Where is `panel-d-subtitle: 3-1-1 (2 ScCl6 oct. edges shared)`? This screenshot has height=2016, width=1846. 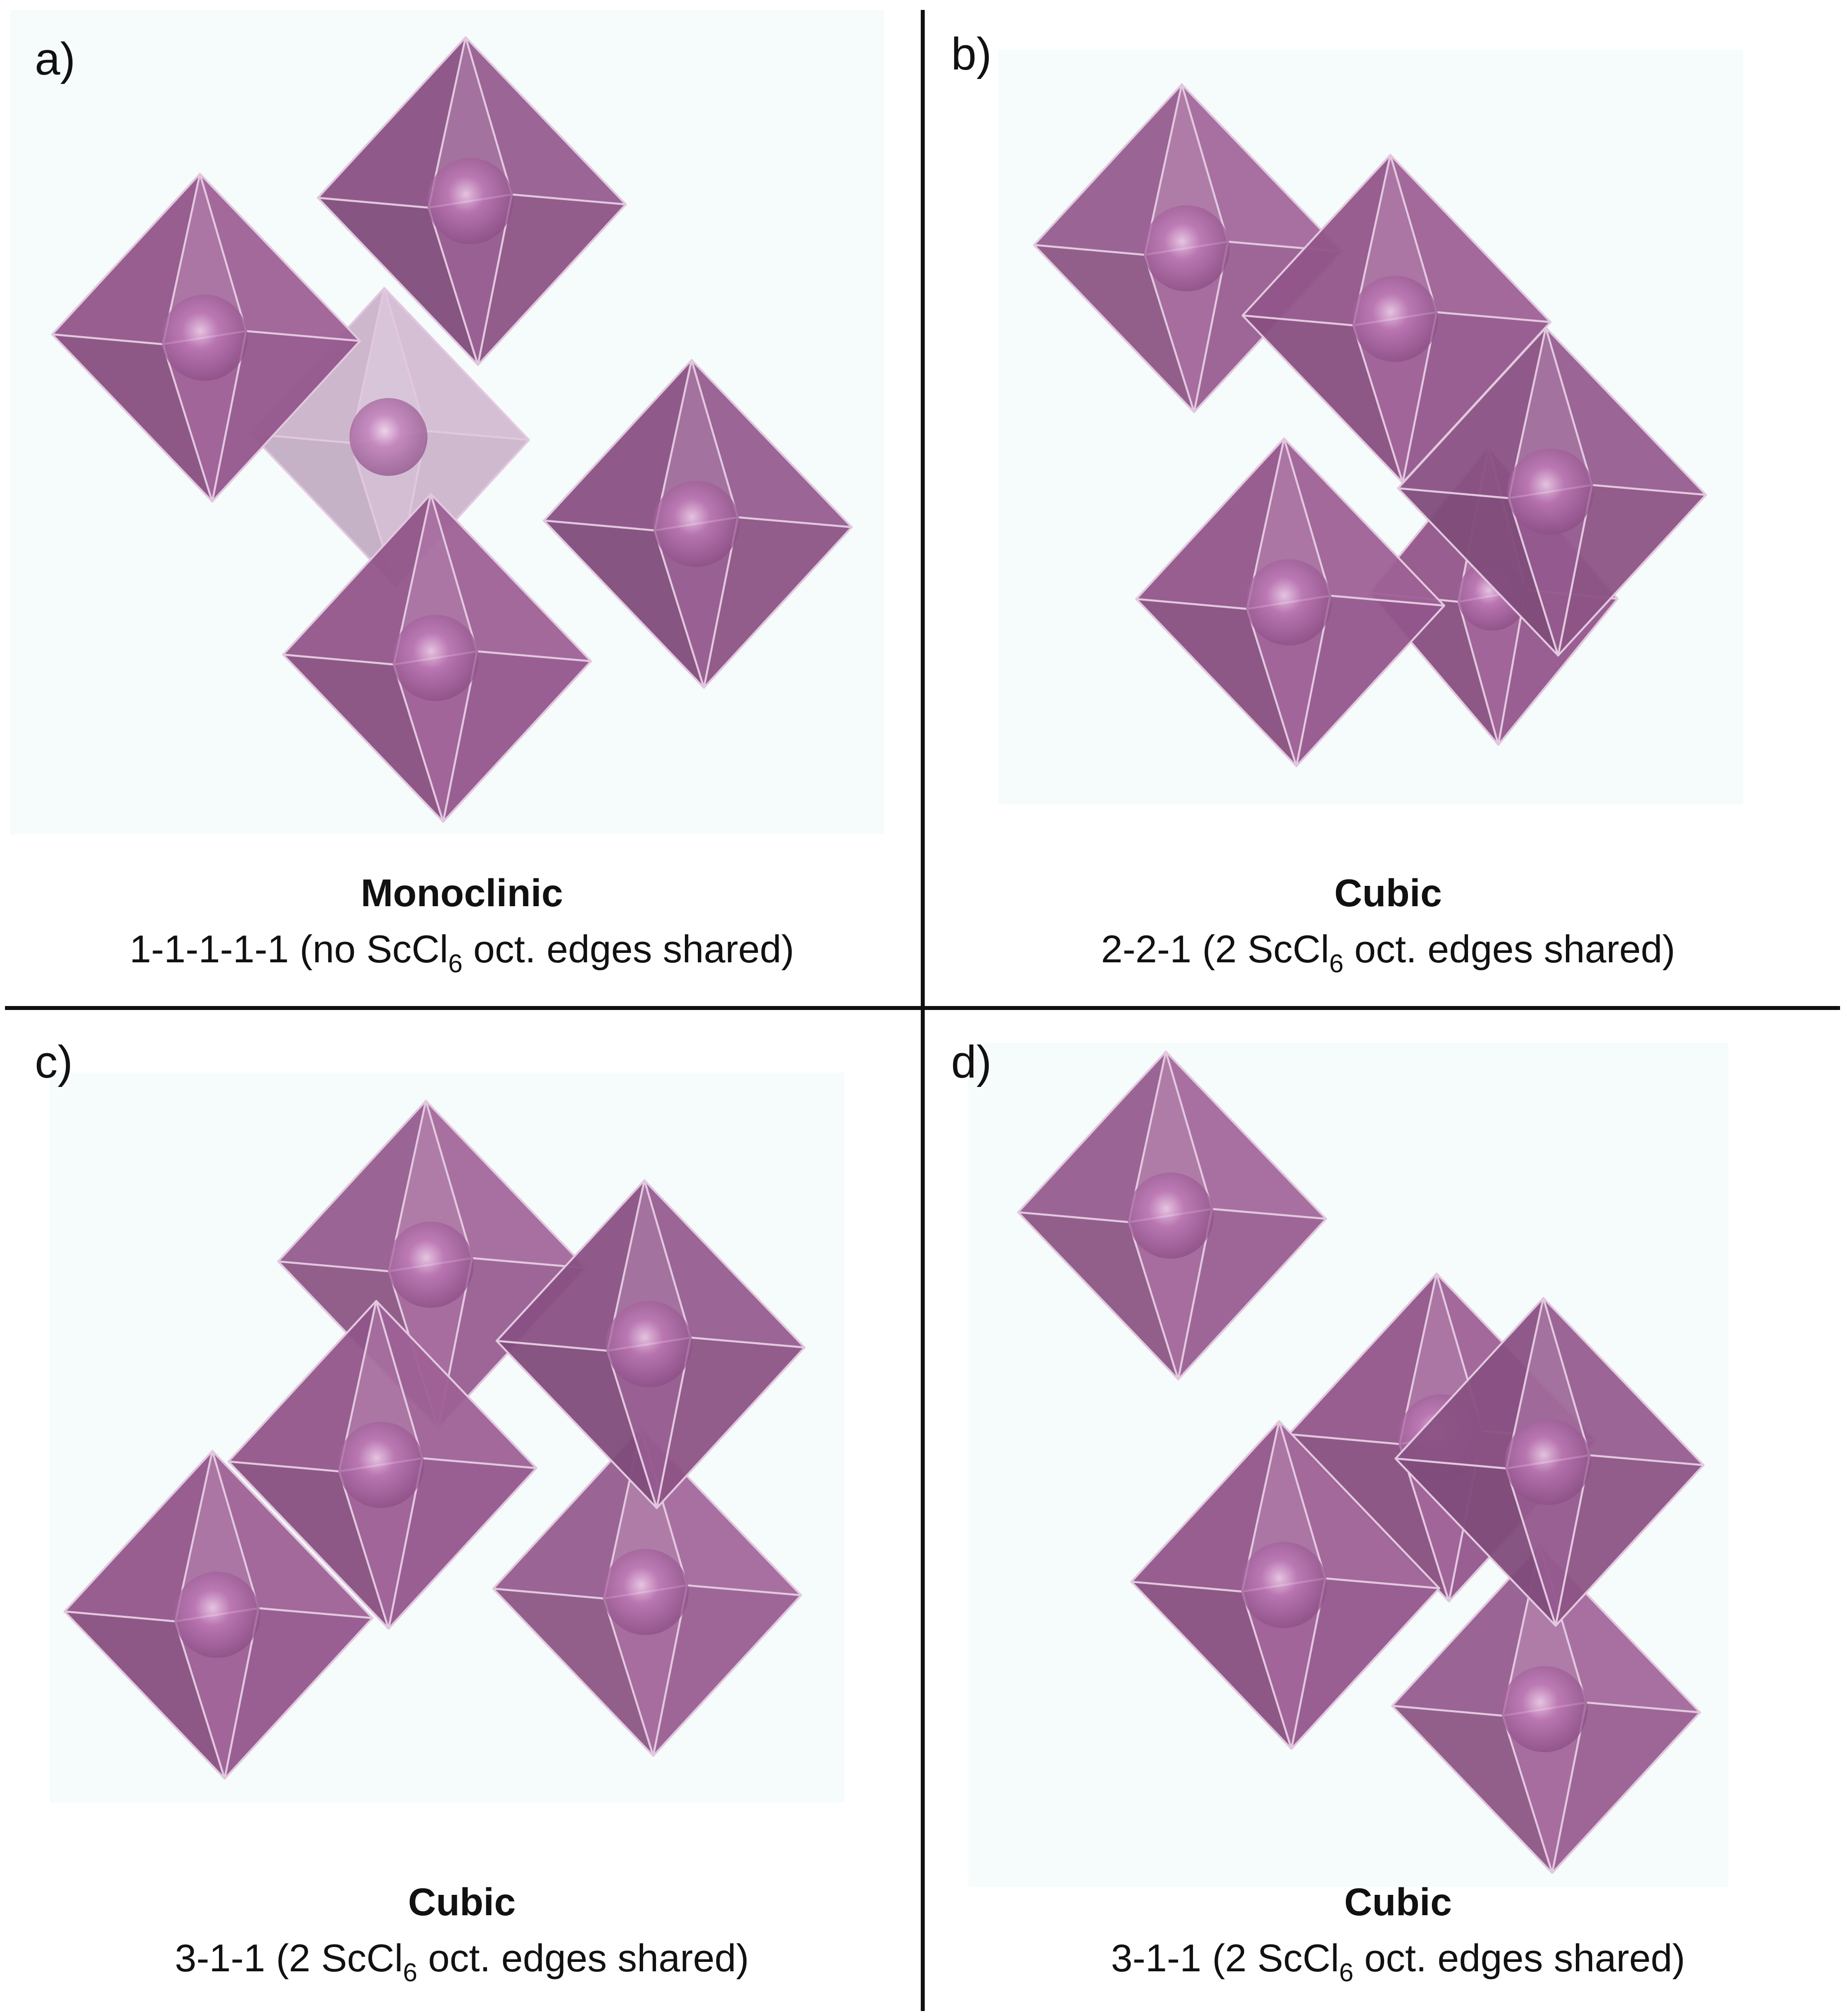 panel-d-subtitle: 3-1-1 (2 ScCl6 oct. edges shared) is located at coordinates (1398, 1961).